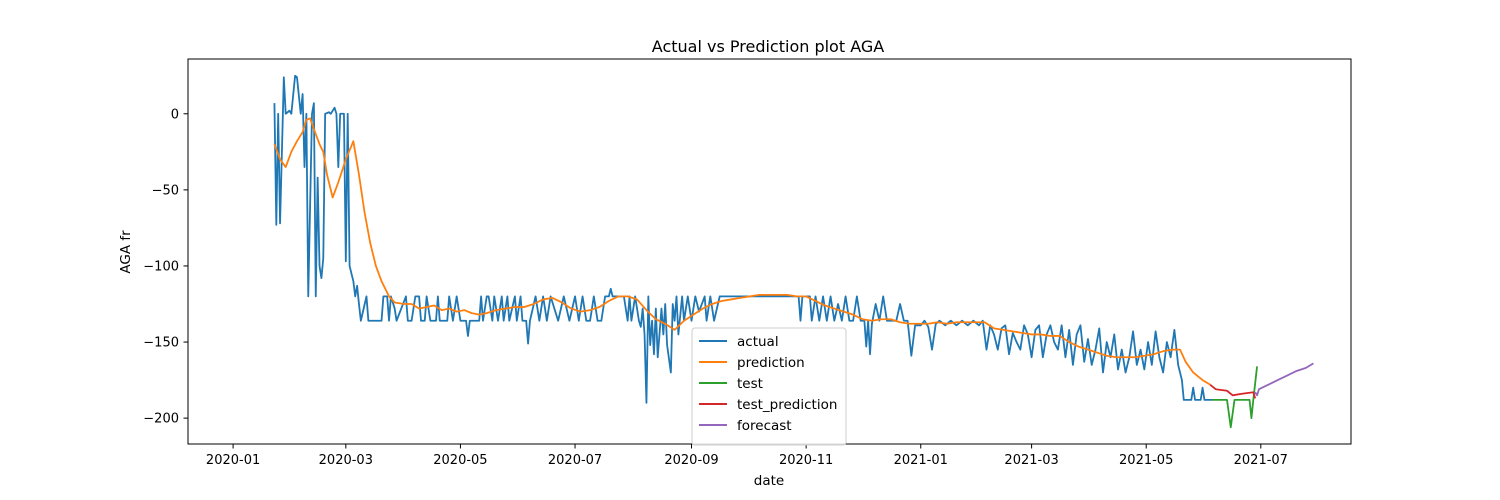  Describe the element at coordinates (764, 426) in the screenshot. I see `legend-label-forecast: forecast` at that location.